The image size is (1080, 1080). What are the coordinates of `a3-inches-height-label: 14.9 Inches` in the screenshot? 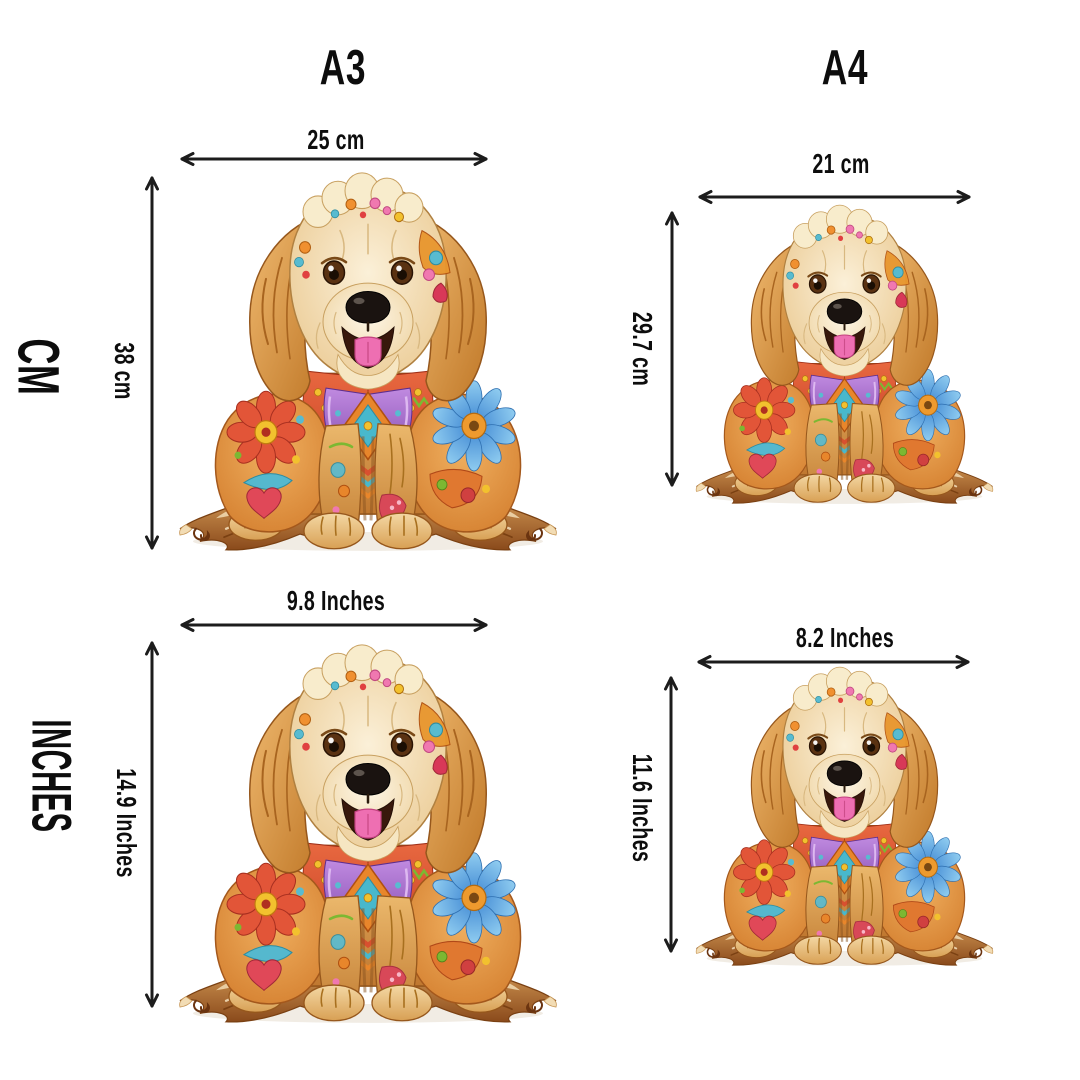 It's located at (126, 823).